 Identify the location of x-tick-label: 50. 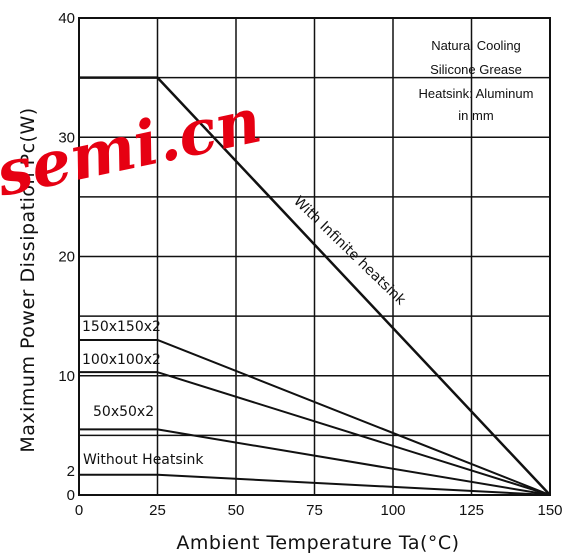
(236, 510).